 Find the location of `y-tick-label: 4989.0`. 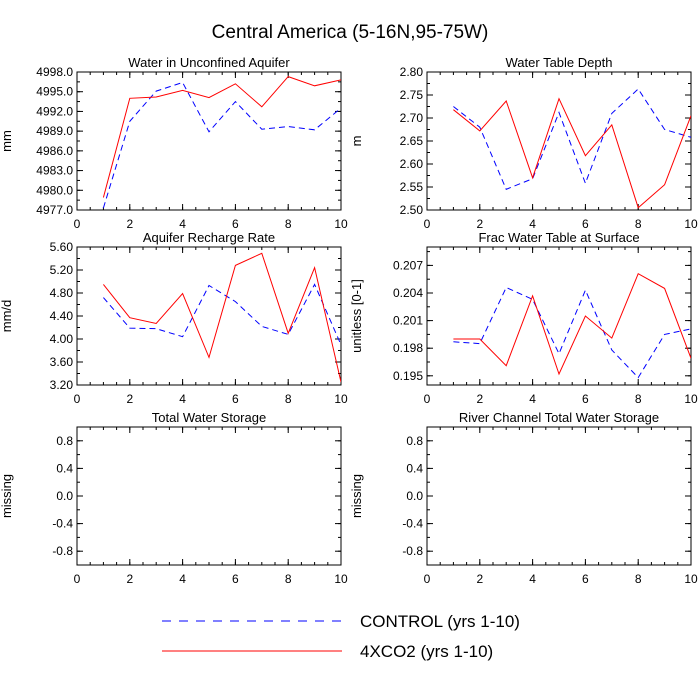

y-tick-label: 4989.0 is located at coordinates (54, 131).